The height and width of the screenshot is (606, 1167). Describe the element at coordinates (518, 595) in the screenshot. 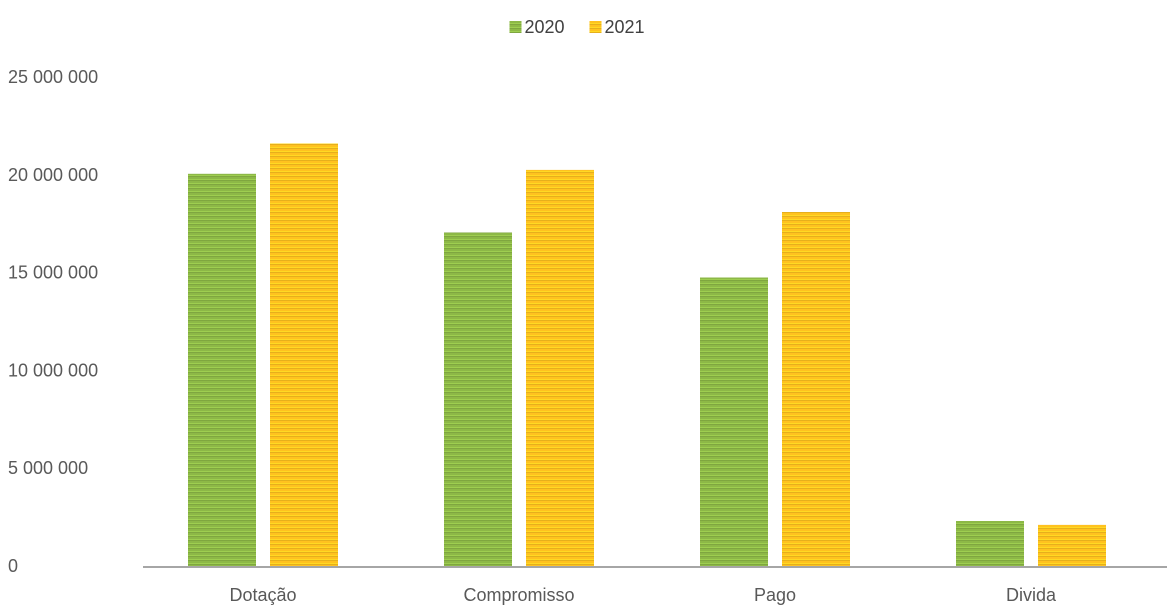

I see `x-tick-label: Compromisso` at that location.